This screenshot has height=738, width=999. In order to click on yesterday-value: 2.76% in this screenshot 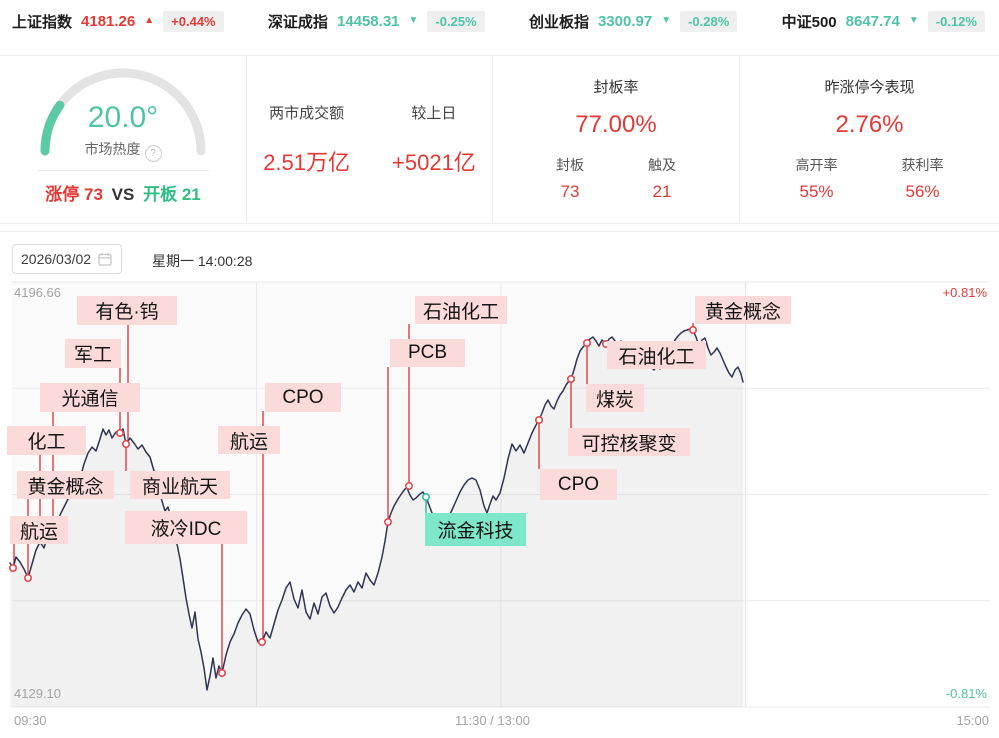, I will do `click(869, 124)`.